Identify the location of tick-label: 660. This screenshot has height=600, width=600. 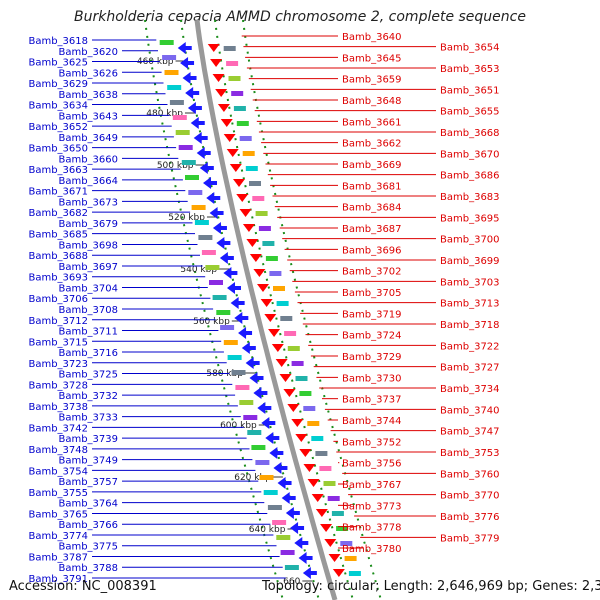
(291, 582).